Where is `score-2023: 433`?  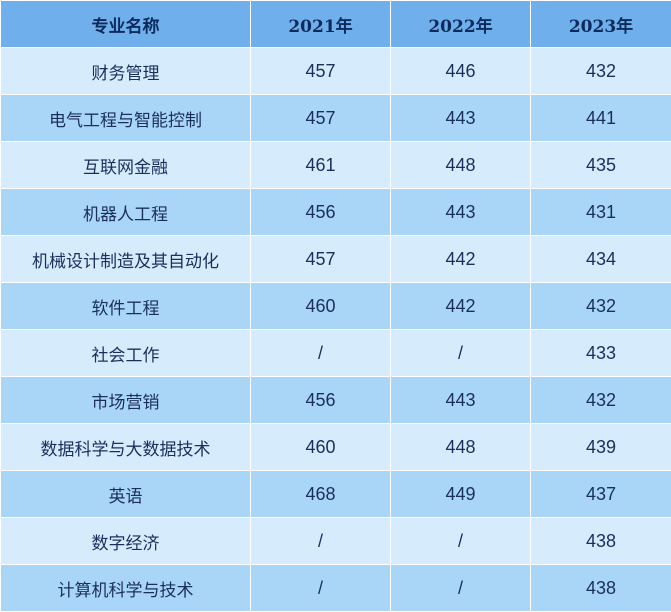
score-2023: 433 is located at coordinates (600, 353).